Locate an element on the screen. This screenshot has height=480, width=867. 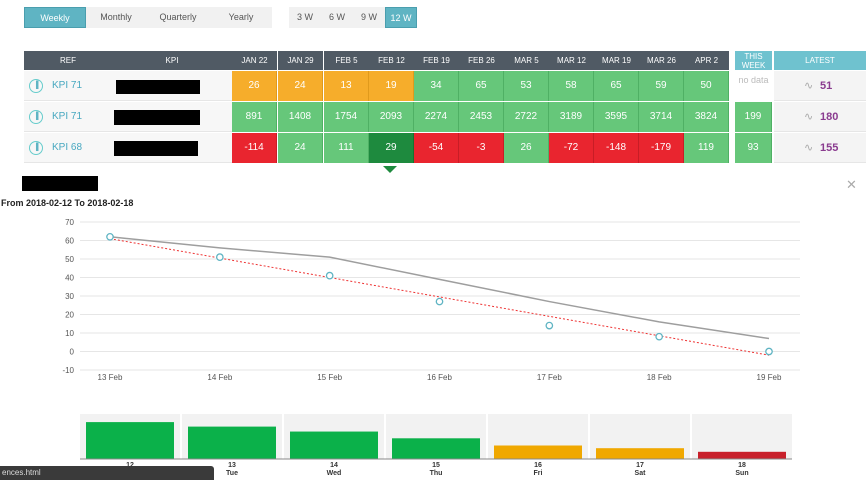
tab-9w: 9 W is located at coordinates (368, 17).